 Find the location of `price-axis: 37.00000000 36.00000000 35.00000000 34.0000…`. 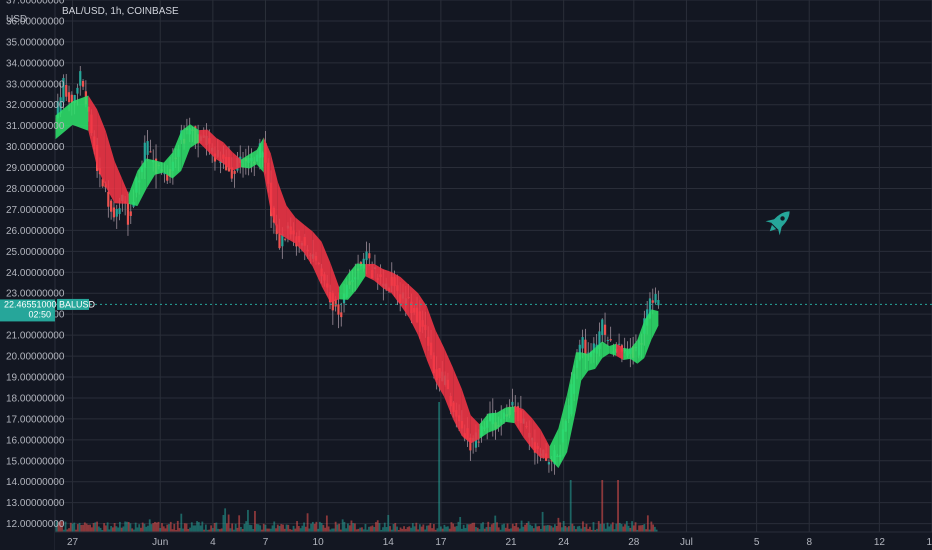

price-axis: 37.00000000 36.00000000 35.00000000 34.0000… is located at coordinates (32, 275).